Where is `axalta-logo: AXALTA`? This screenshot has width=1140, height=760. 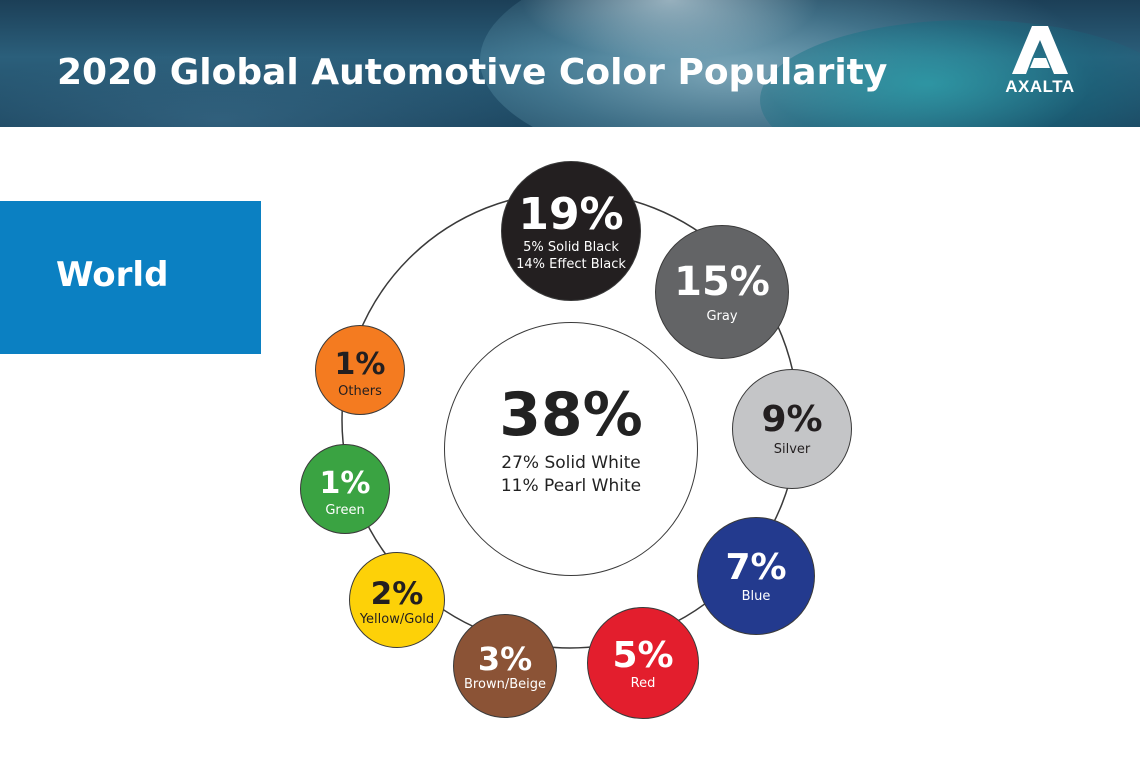 axalta-logo: AXALTA is located at coordinates (1040, 61).